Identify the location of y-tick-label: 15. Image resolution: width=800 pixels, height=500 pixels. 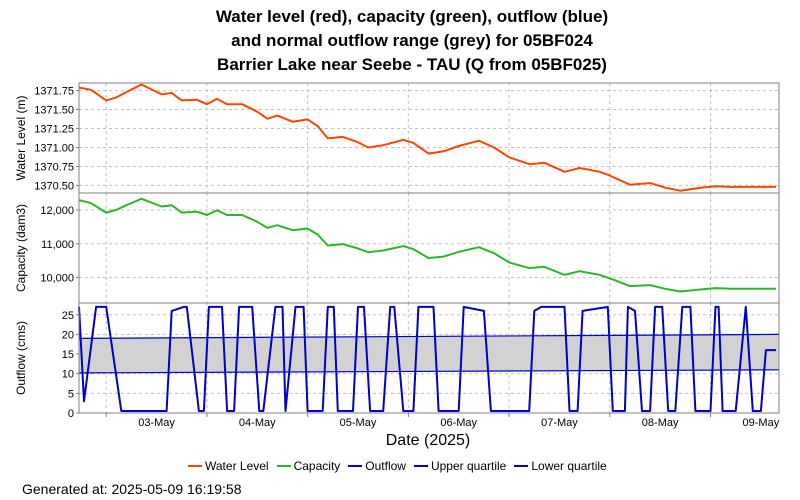
(68, 355).